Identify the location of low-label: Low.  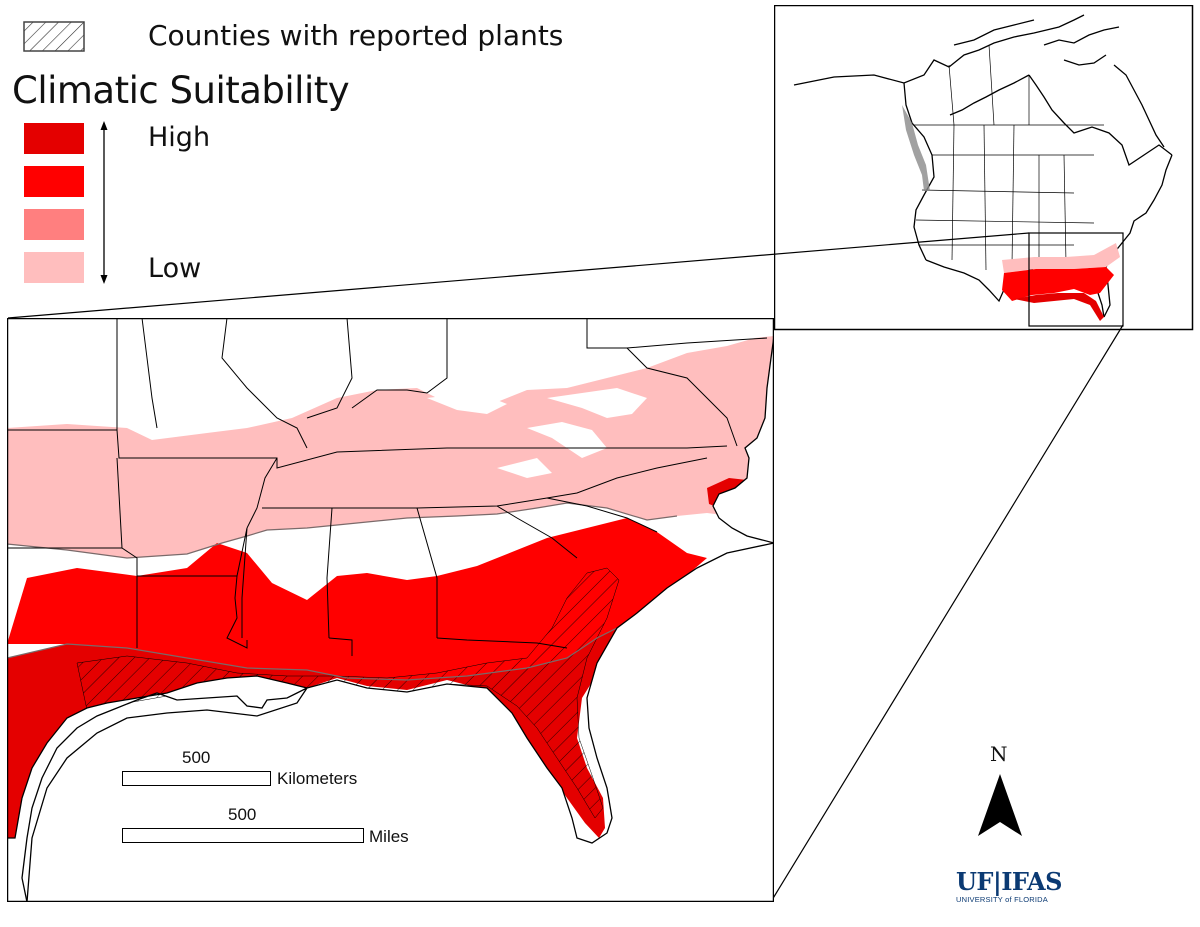
(175, 268).